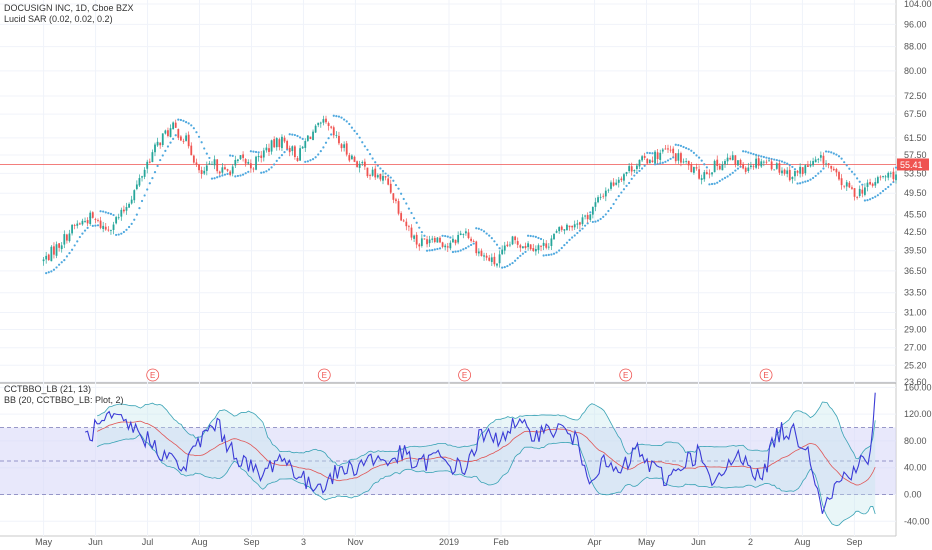 This screenshot has width=932, height=550. Describe the element at coordinates (48, 389) in the screenshot. I see `osc-title: CCTBBO_LB (21, 13)` at that location.